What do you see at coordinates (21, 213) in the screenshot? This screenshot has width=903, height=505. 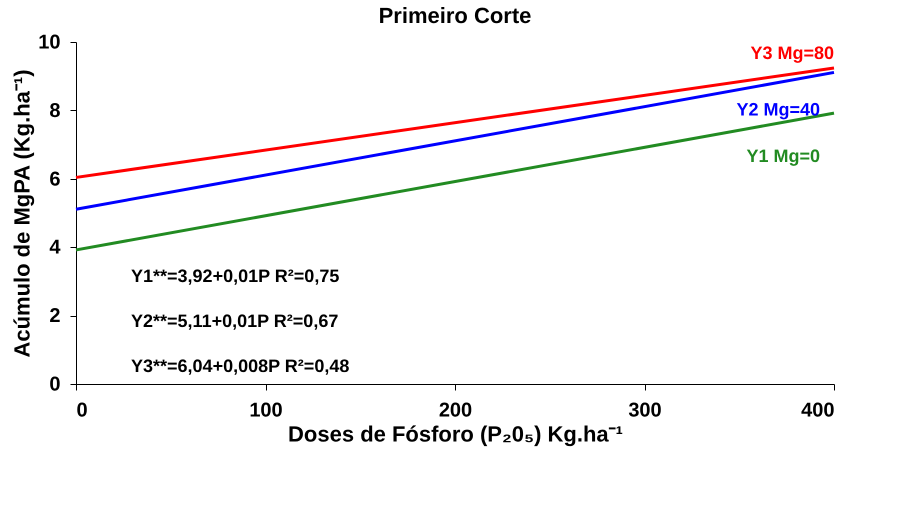 I see `y-axis-title: Acúmulo de MgPA (Kg.ha⁻¹)` at bounding box center [21, 213].